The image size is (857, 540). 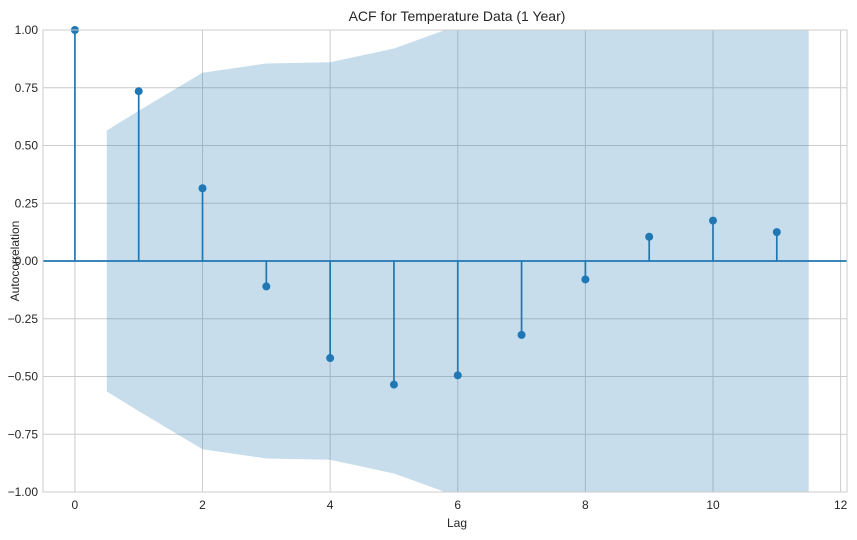 What do you see at coordinates (330, 505) in the screenshot?
I see `x-tick-label: 4` at bounding box center [330, 505].